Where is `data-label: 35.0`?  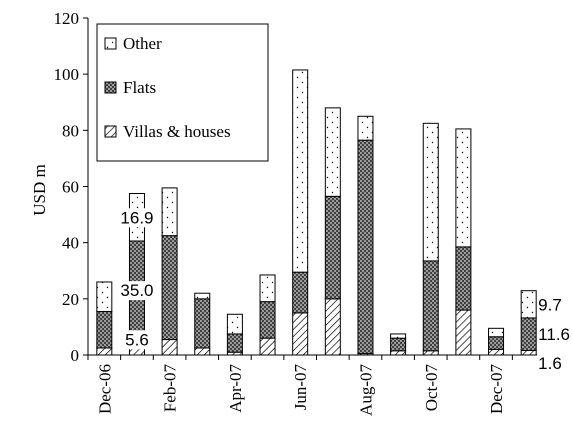 data-label: 35.0 is located at coordinates (136, 290).